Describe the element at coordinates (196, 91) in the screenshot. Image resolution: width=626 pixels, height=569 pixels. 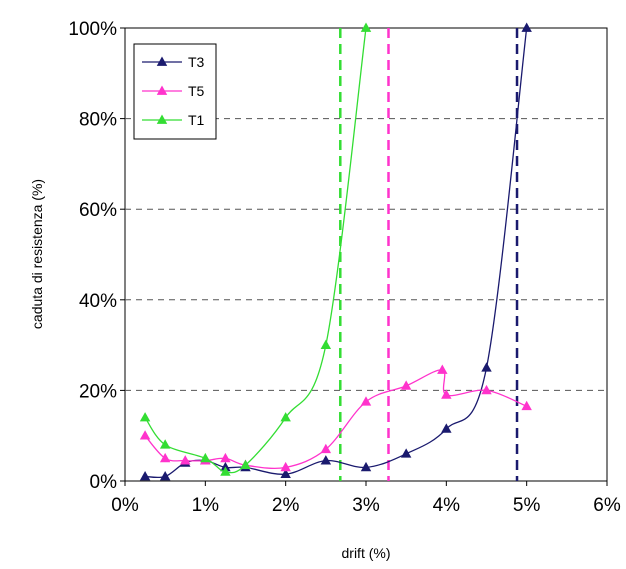
I see `legend-label-t5: T5` at that location.